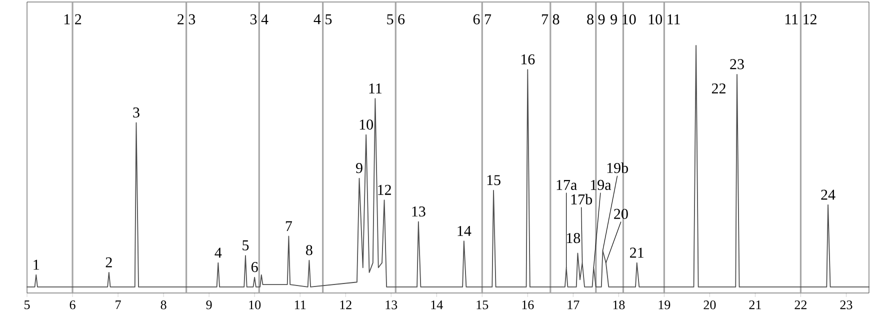 This screenshot has width=895, height=324. What do you see at coordinates (482, 19) in the screenshot?
I see `annotation: 6 7` at bounding box center [482, 19].